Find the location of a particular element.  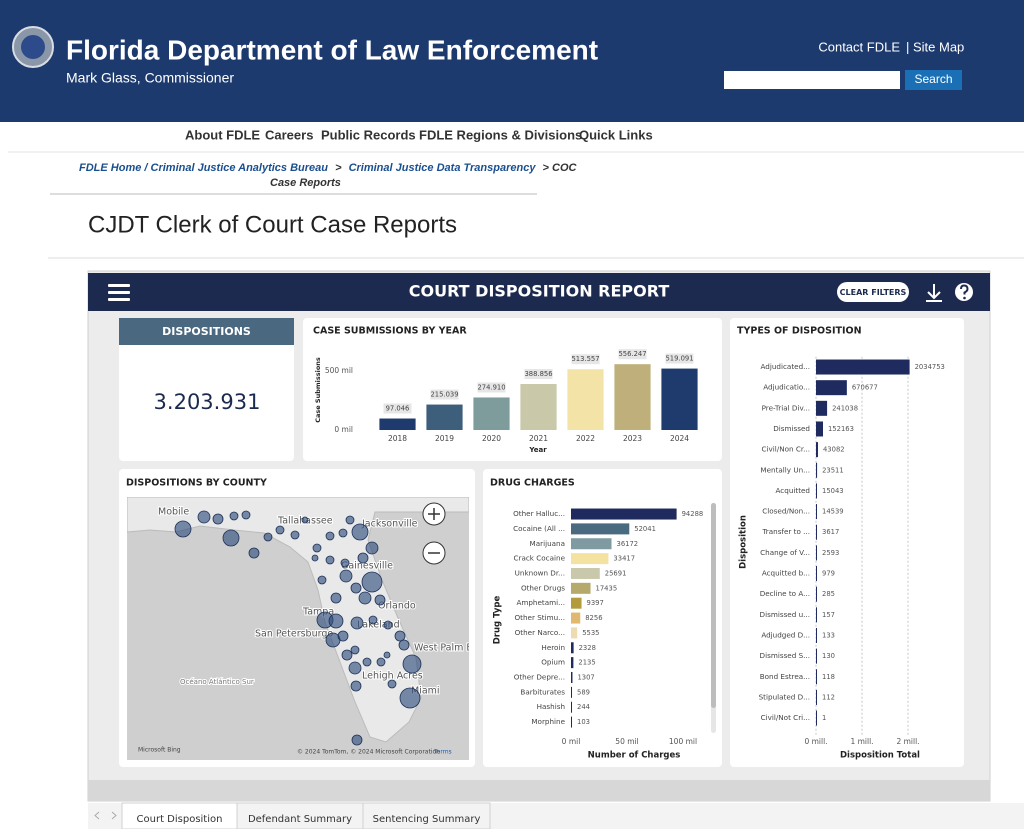

header-link: | Site Map is located at coordinates (935, 46).